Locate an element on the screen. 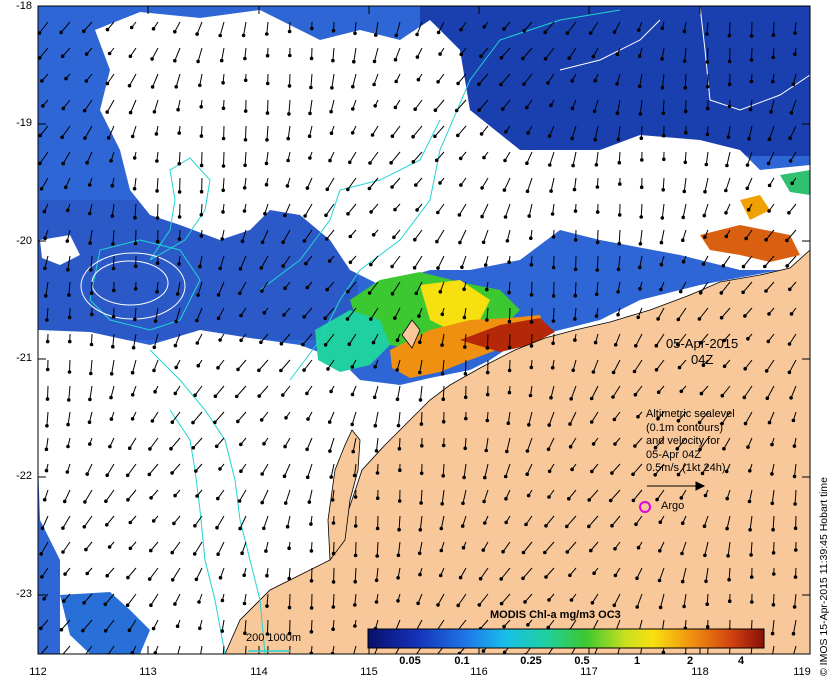 The image size is (840, 680). colorbar-title: MODIS Chl-a mg/m3 OC3 is located at coordinates (555, 615).